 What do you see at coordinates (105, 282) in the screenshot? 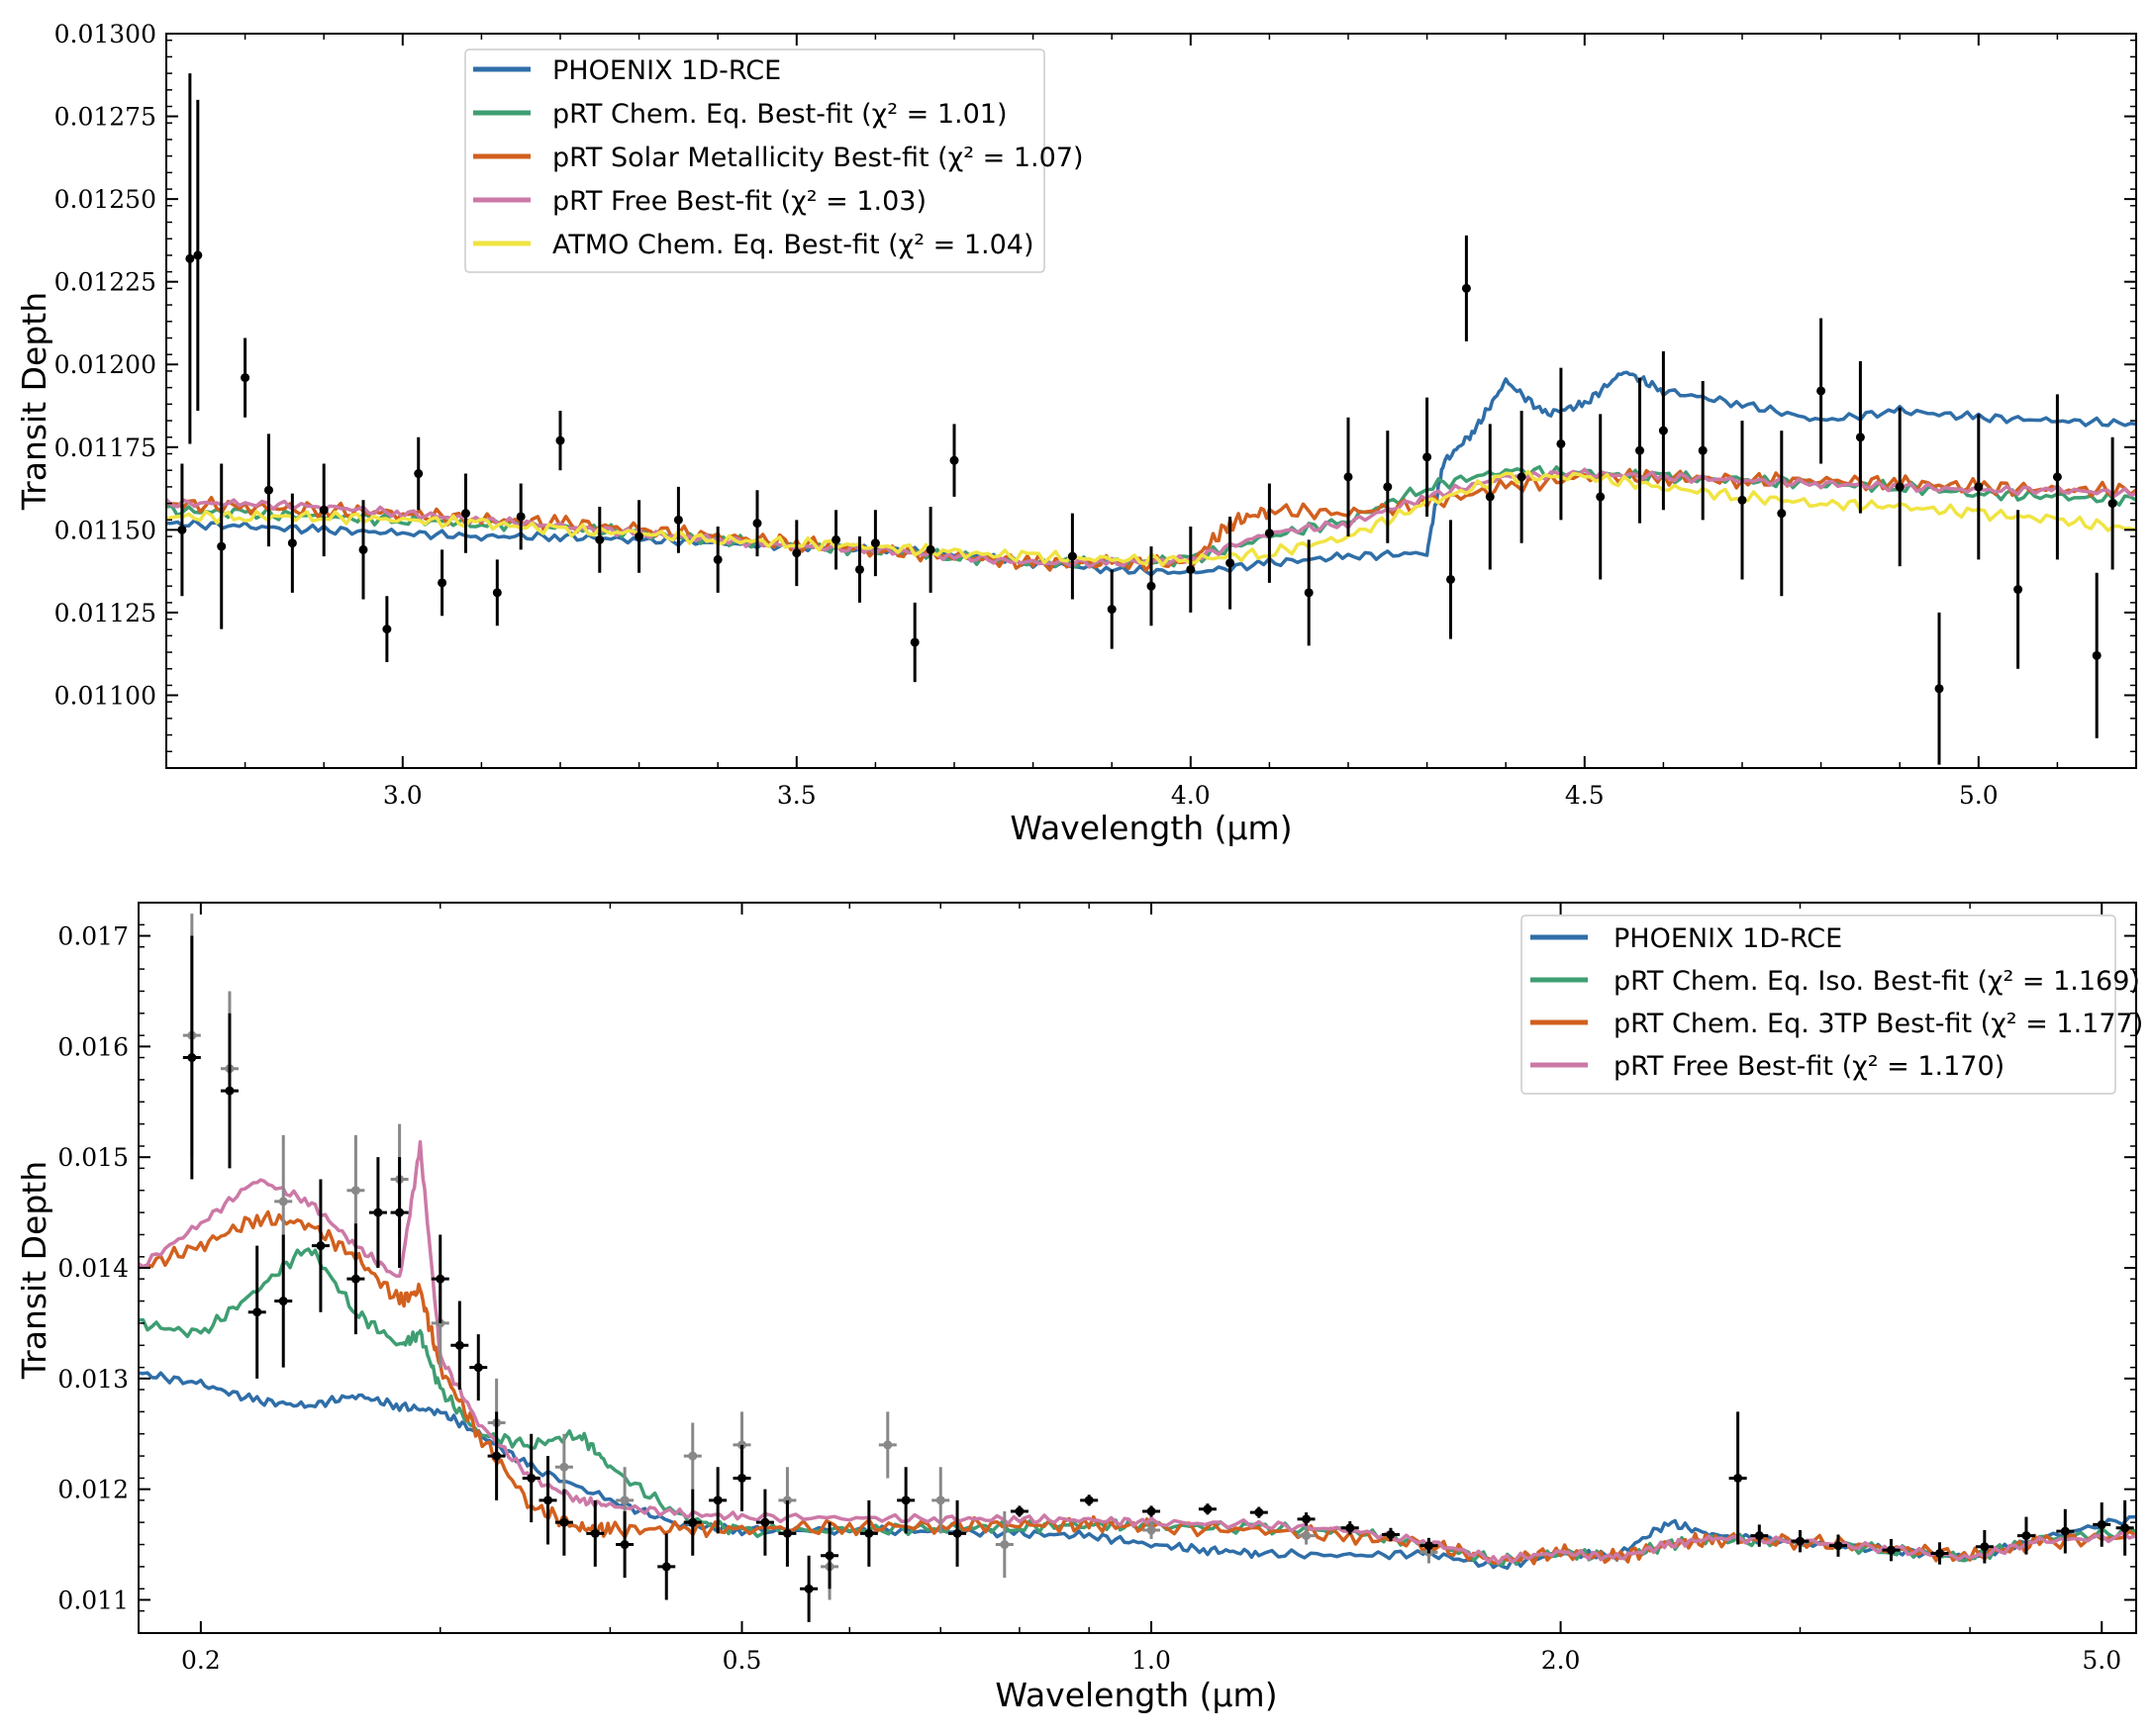
I see `y-tick-label: 0.01225` at bounding box center [105, 282].